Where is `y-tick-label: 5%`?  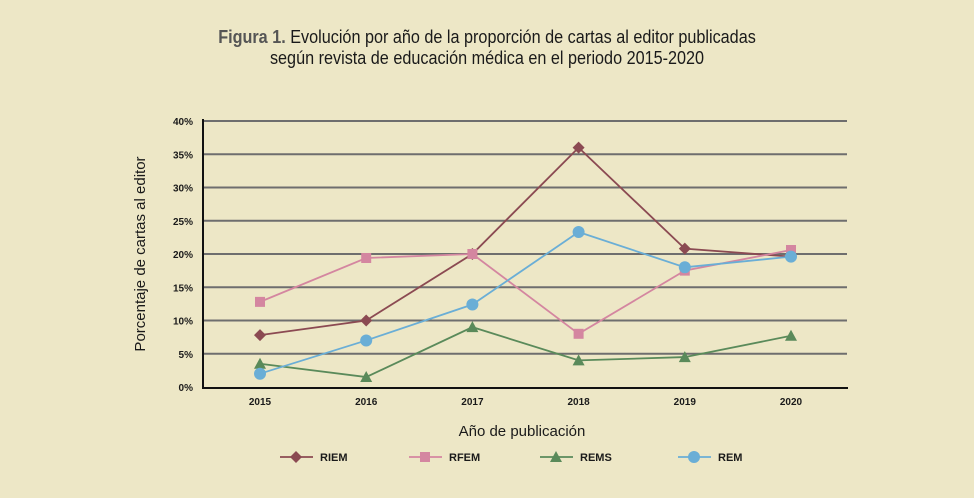 y-tick-label: 5% is located at coordinates (186, 355).